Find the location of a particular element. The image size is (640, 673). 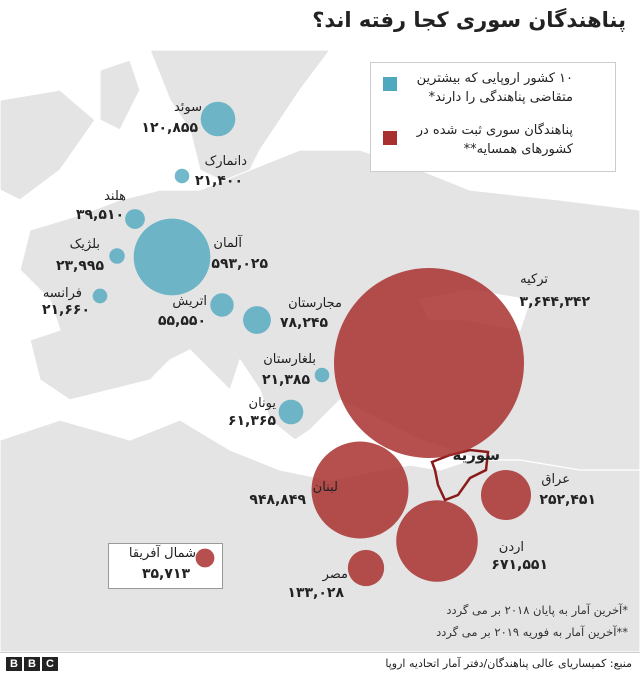

country-value: ۶۷۱,۵۵۱ is located at coordinates (519, 565).